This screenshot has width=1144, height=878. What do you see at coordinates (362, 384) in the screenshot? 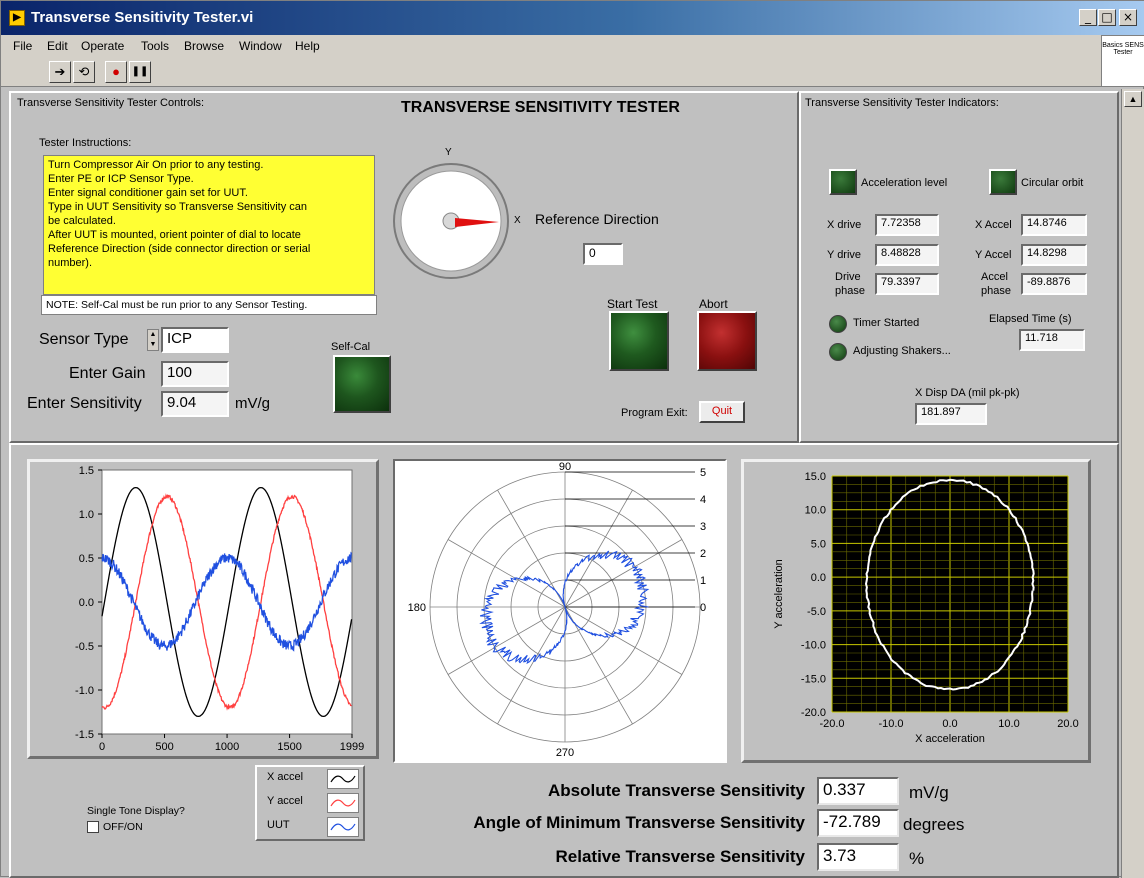
I see `self-cal-button` at bounding box center [362, 384].